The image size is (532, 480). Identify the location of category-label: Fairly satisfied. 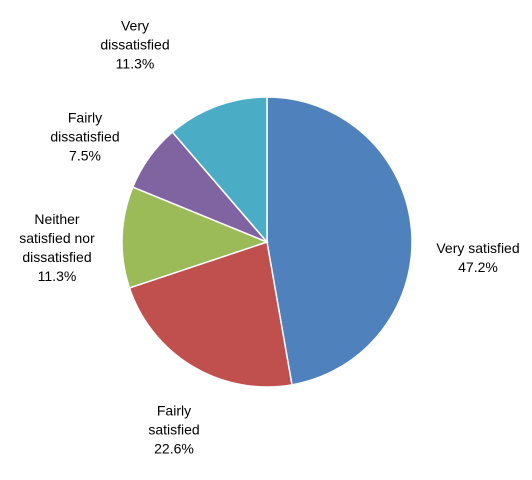
(174, 420).